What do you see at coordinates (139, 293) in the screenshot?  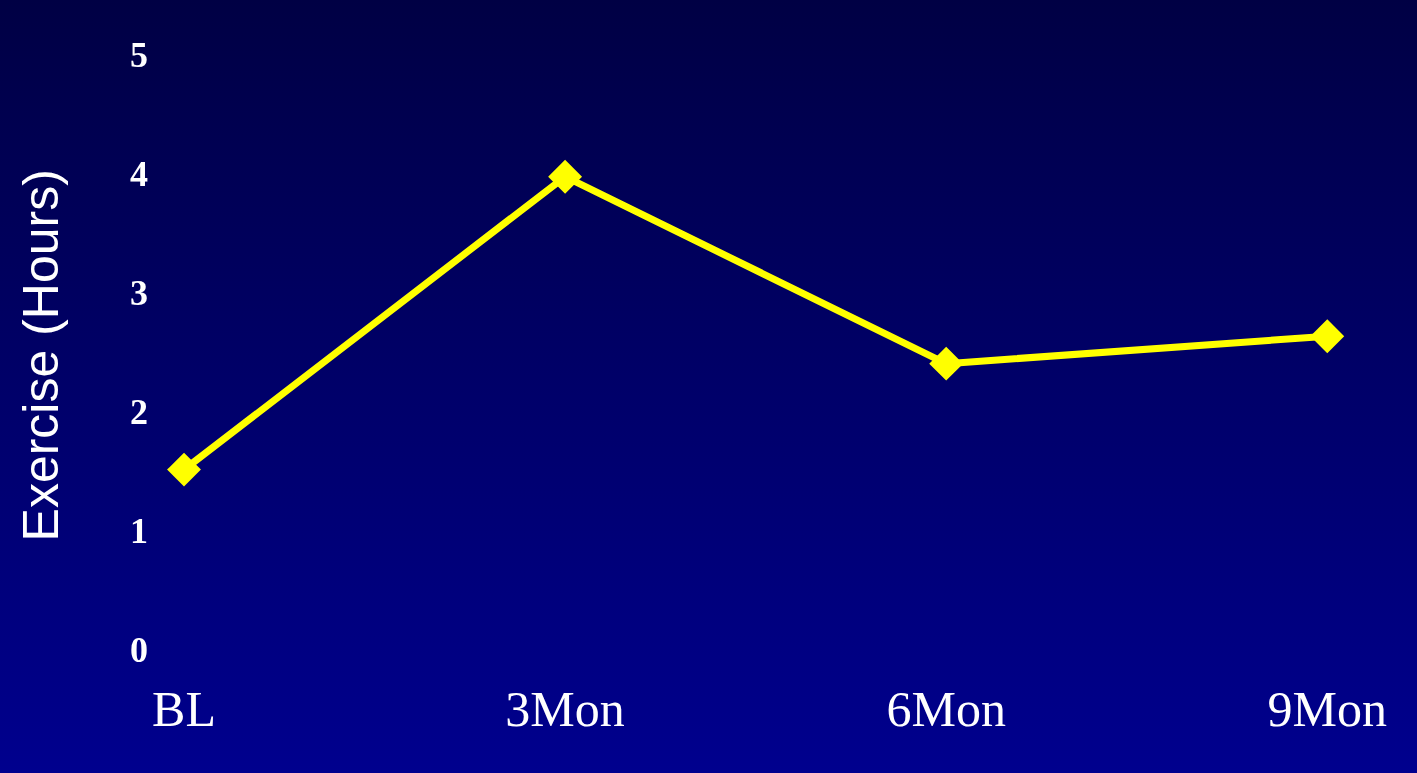 I see `y-tick-label: 3` at bounding box center [139, 293].